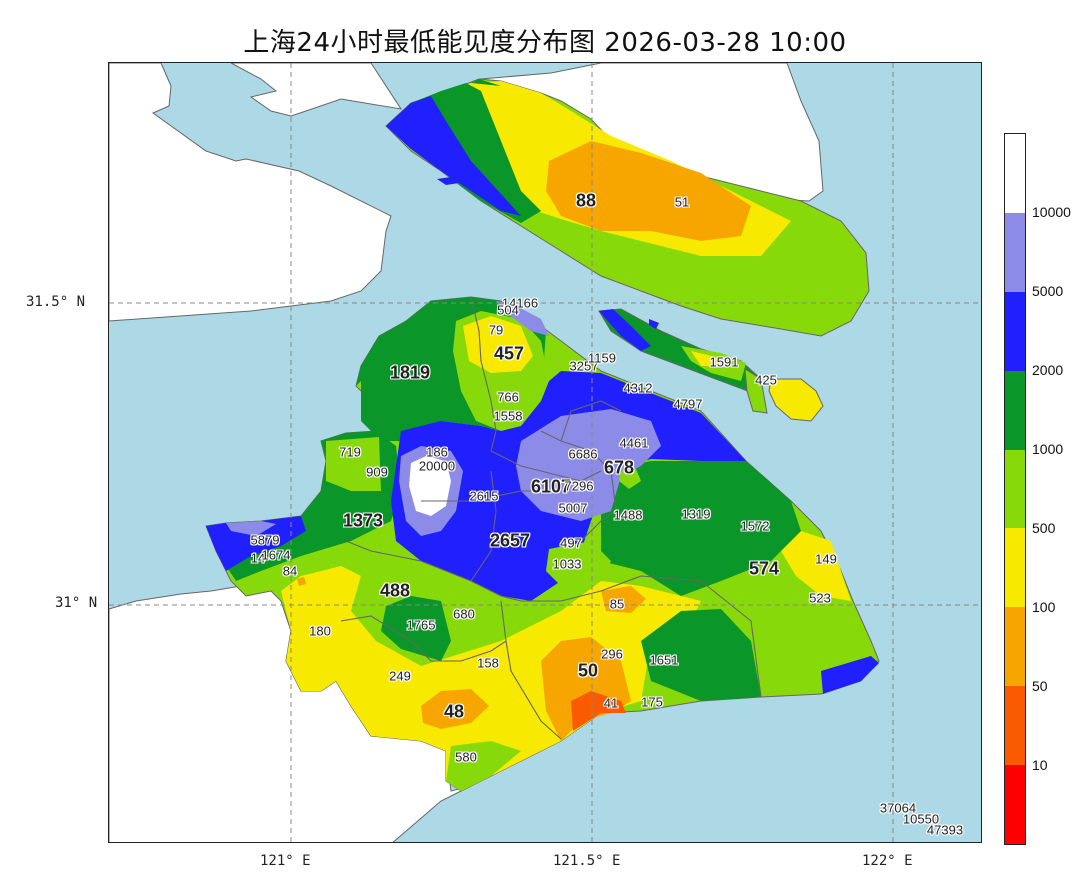 The width and height of the screenshot is (1080, 889). Describe the element at coordinates (551, 486) in the screenshot. I see `station-label: 6107` at that location.